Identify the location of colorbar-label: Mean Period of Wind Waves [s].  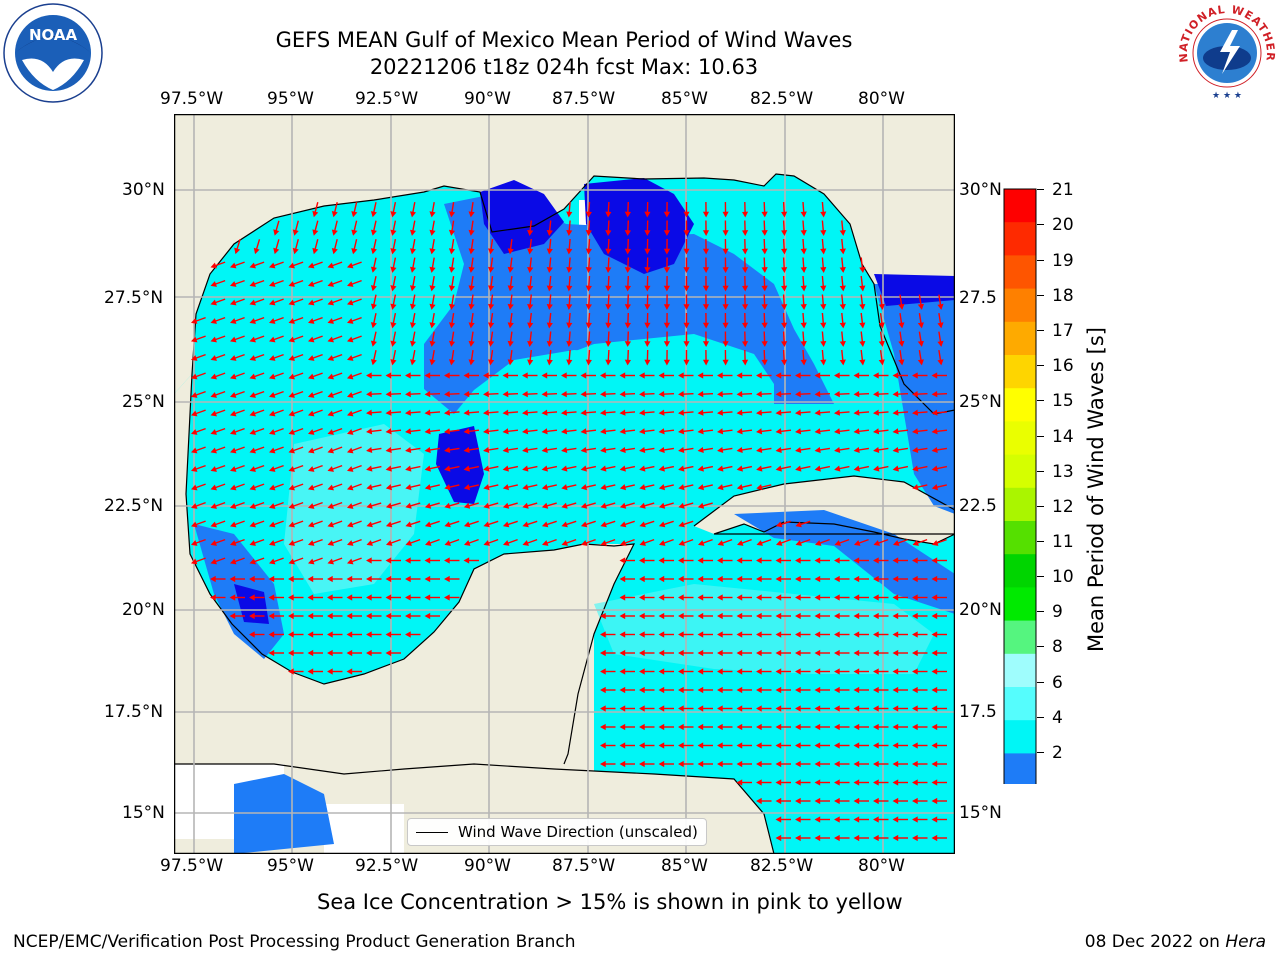
(1096, 489).